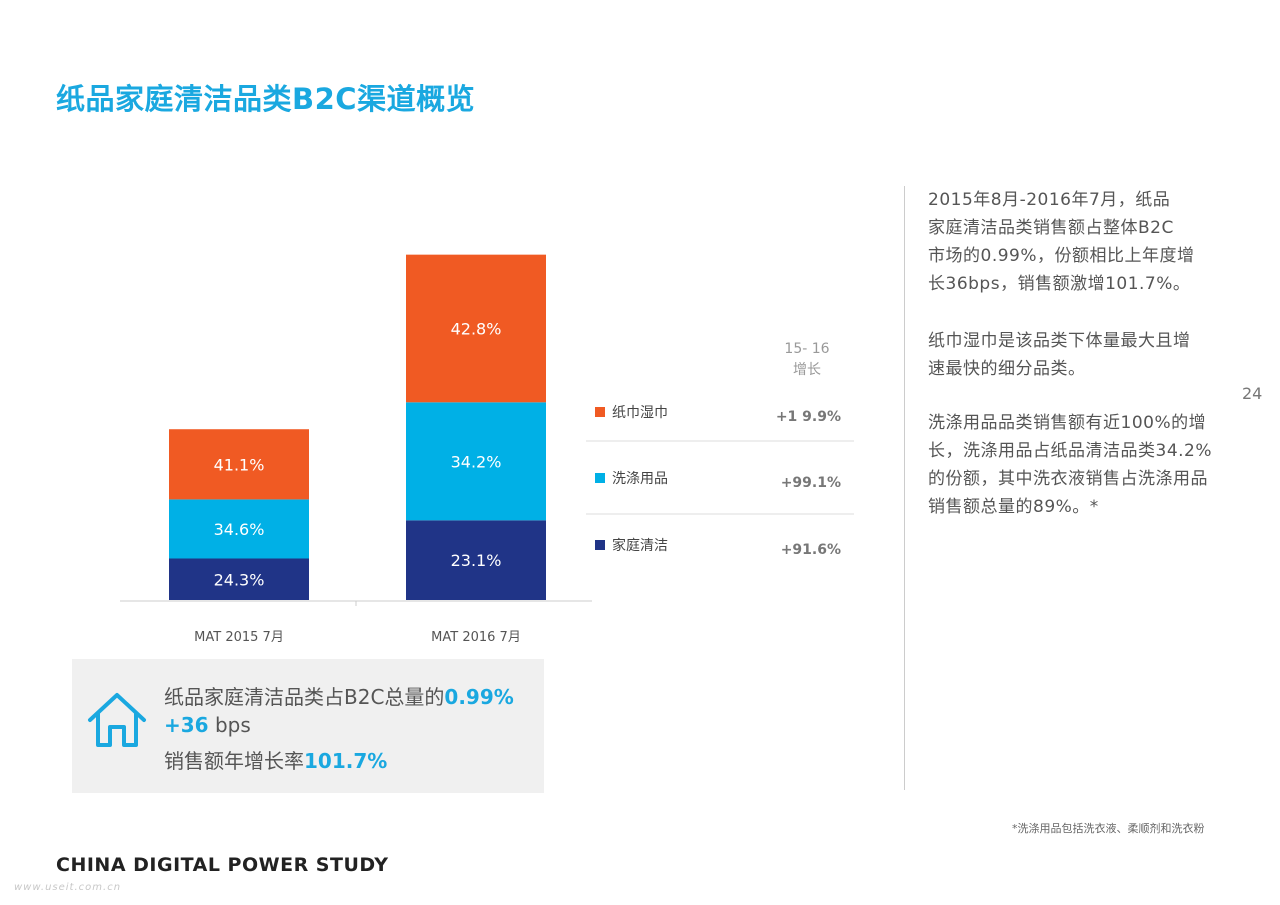  I want to click on growth-value-2: +91.6%, so click(811, 550).